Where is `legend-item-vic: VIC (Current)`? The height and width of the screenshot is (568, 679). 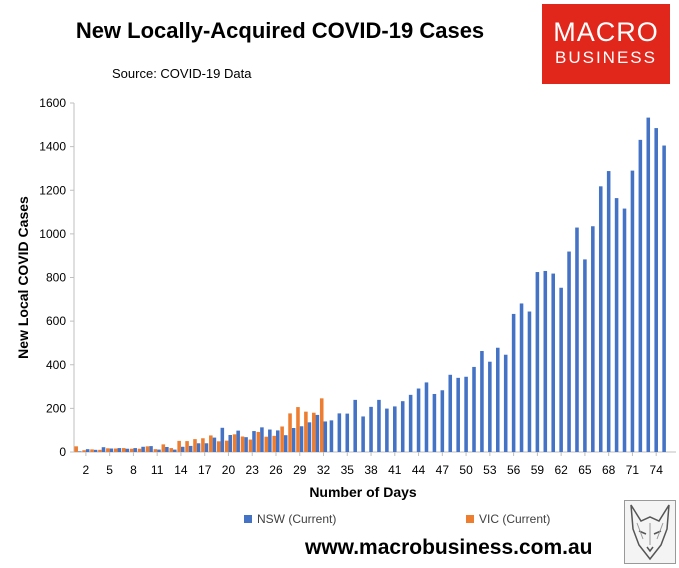
legend-item-vic: VIC (Current) is located at coordinates (508, 519).